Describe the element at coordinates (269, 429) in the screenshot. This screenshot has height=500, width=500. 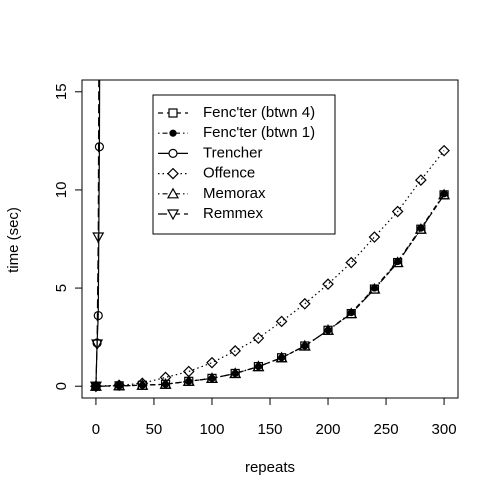
I see `x-tick-label: 150` at that location.